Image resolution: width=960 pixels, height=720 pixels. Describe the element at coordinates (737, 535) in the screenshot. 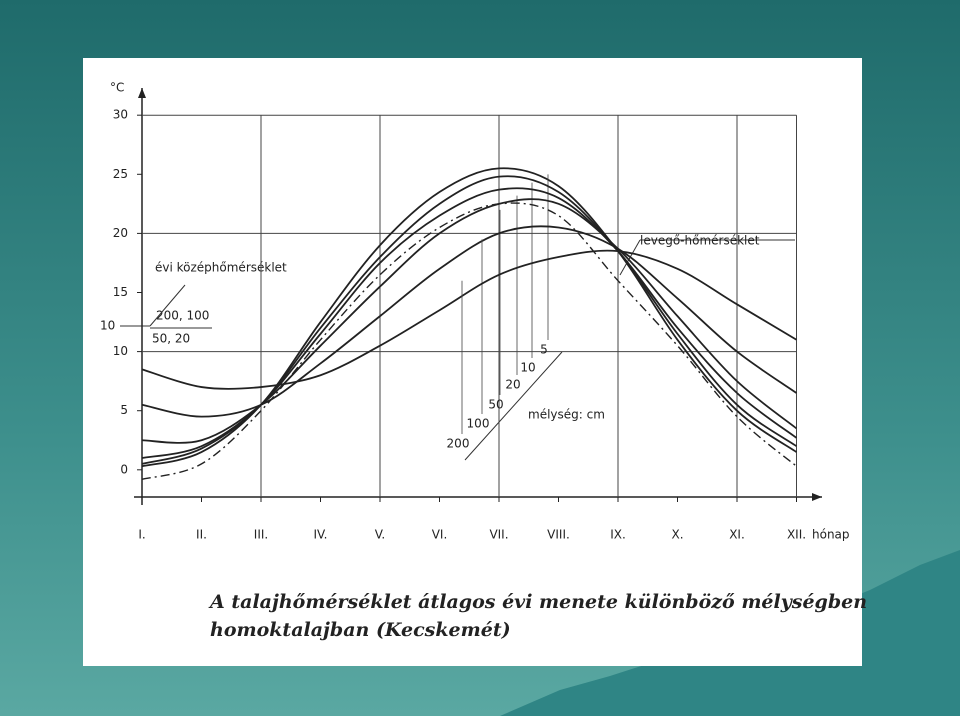

I see `x-tick-label: XI.` at that location.